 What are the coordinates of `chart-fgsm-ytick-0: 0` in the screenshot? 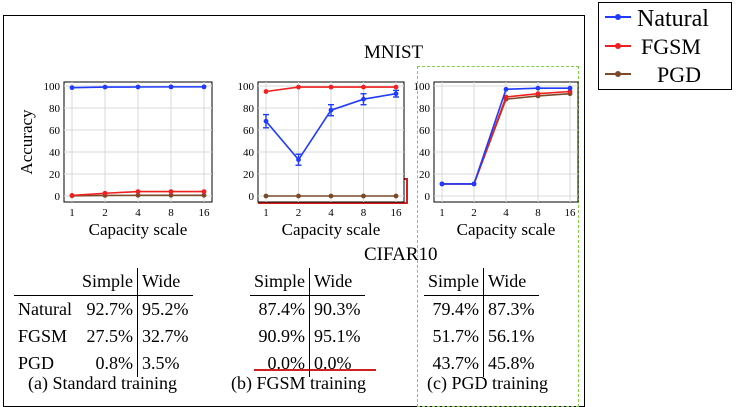 It's located at (252, 197).